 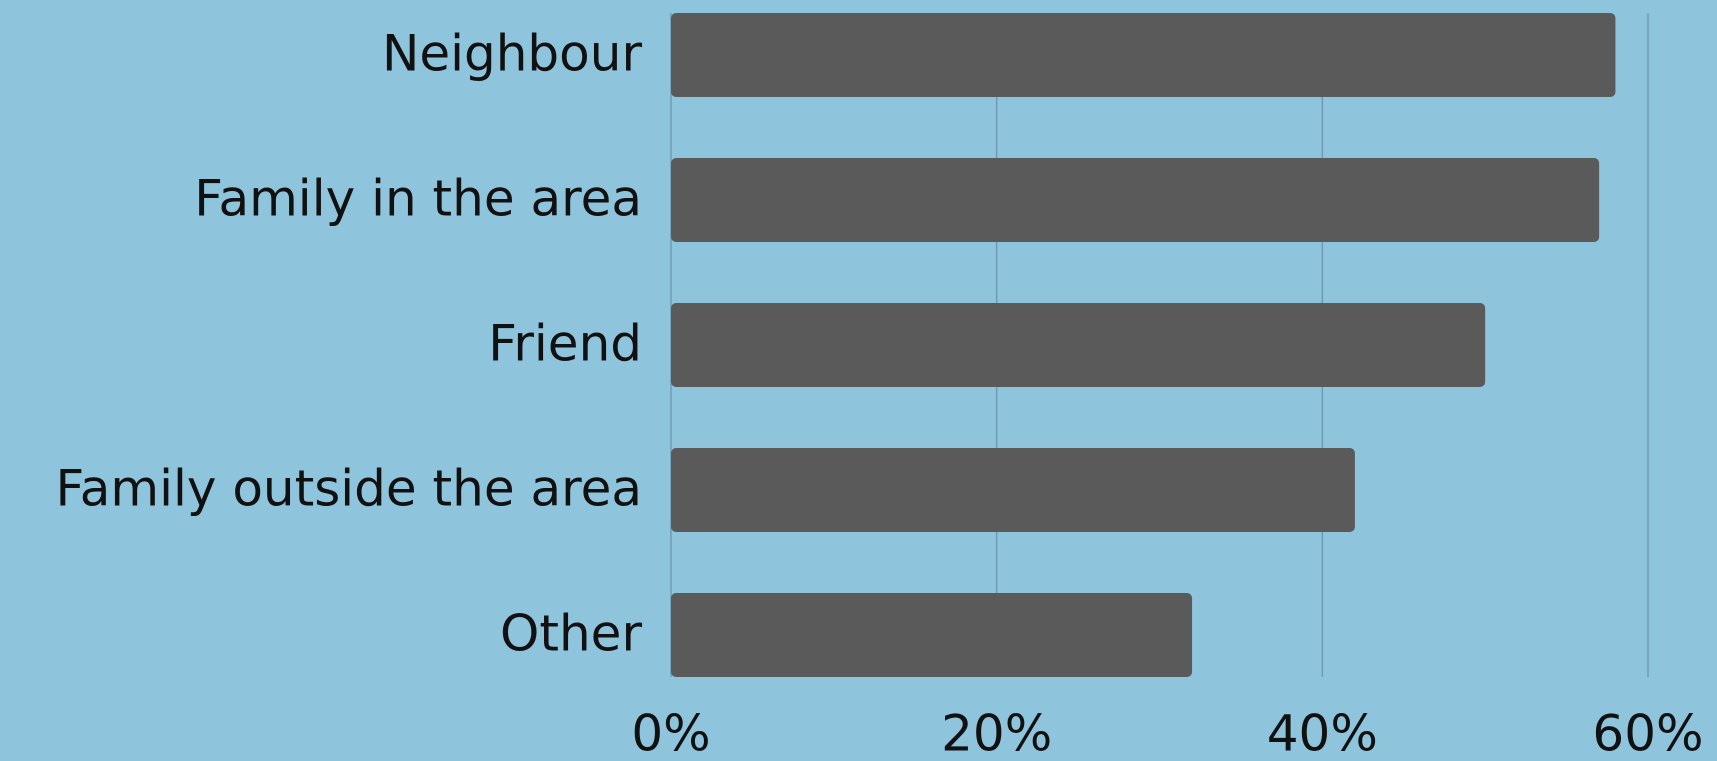 I want to click on y-tick-label: Family outside the area, so click(x=349, y=489).